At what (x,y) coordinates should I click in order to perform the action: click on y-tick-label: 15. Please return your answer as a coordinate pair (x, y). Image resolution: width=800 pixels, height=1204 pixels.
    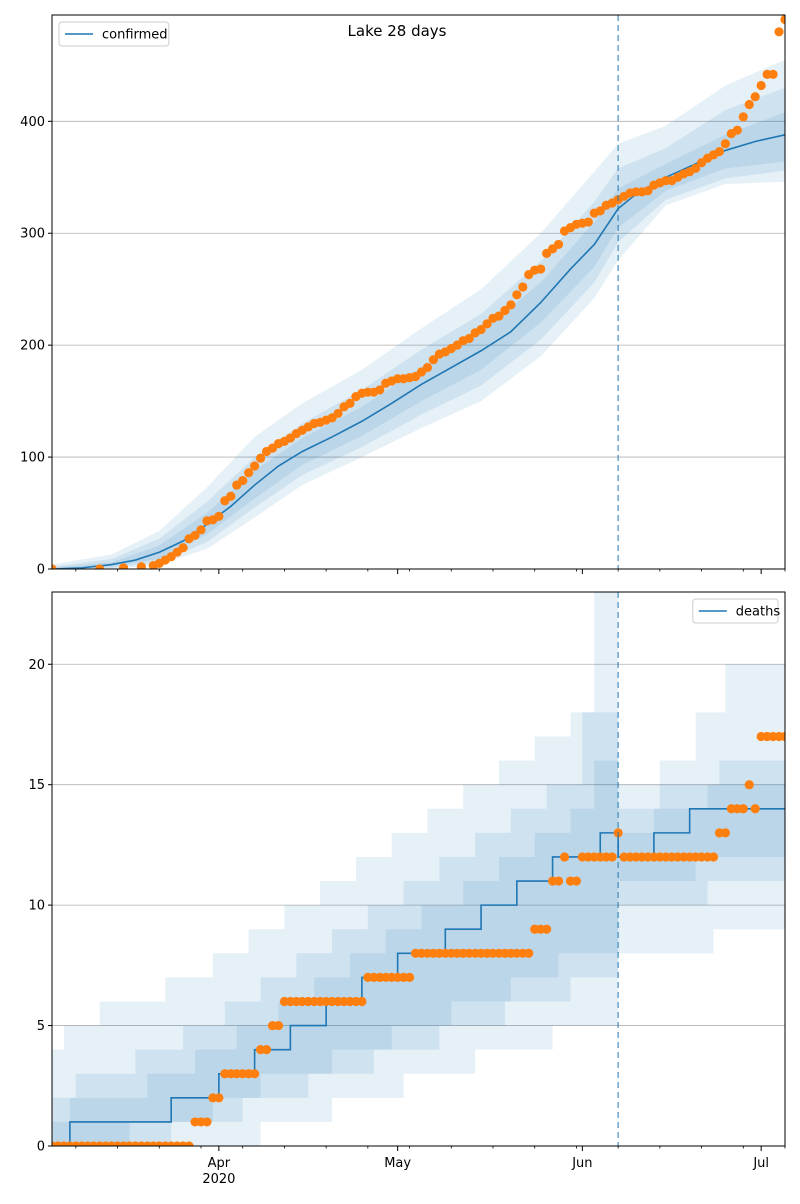
    Looking at the image, I should click on (36, 785).